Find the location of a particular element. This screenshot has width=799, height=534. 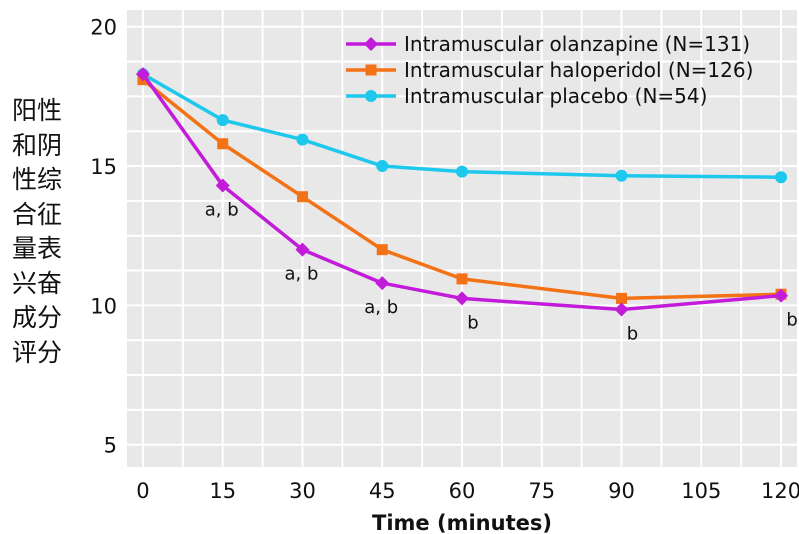

x-tick-label: 30 is located at coordinates (302, 491).